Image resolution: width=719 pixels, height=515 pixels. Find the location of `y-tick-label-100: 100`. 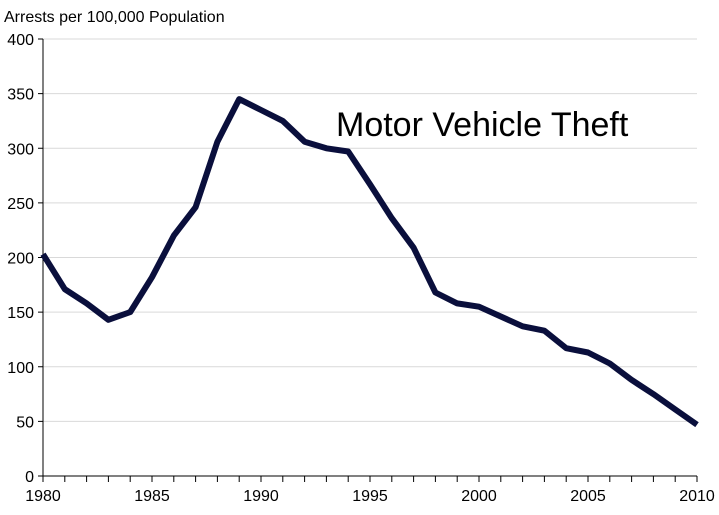

y-tick-label-100: 100 is located at coordinates (20, 368).